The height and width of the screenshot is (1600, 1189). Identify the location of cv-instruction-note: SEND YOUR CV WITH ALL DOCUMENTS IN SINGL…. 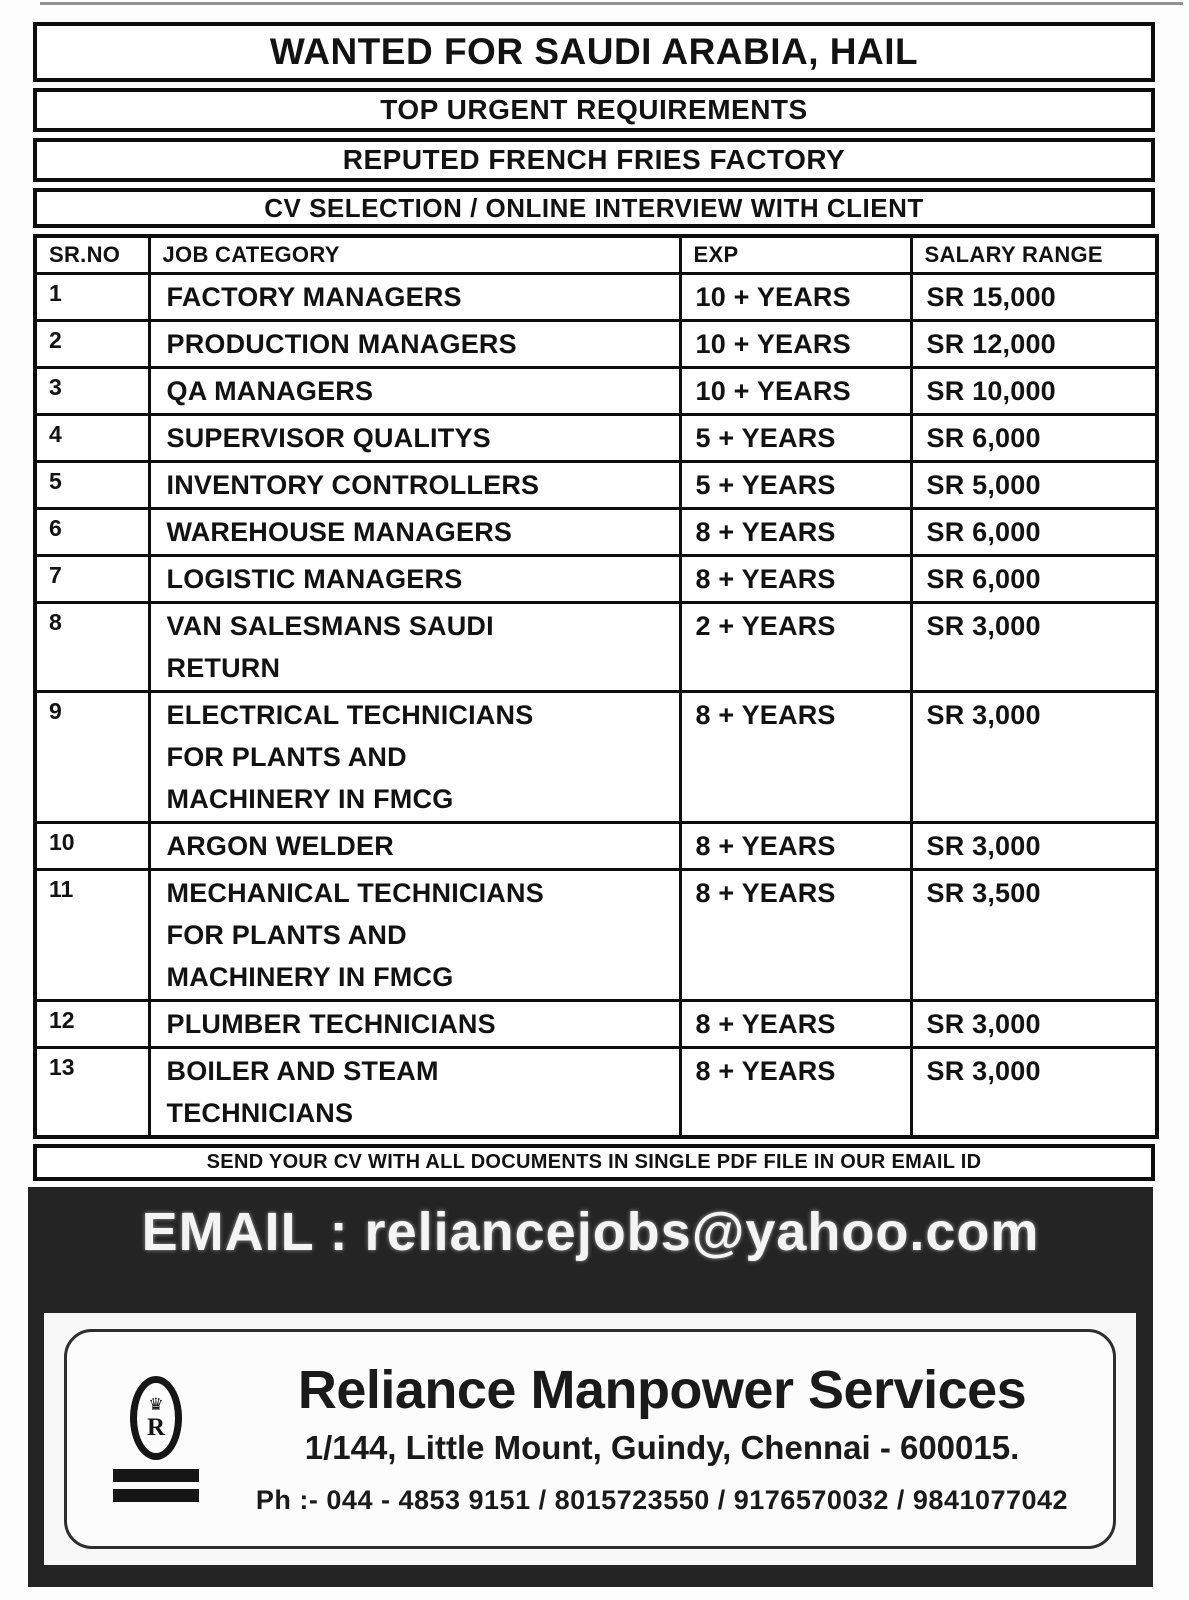
(594, 1162).